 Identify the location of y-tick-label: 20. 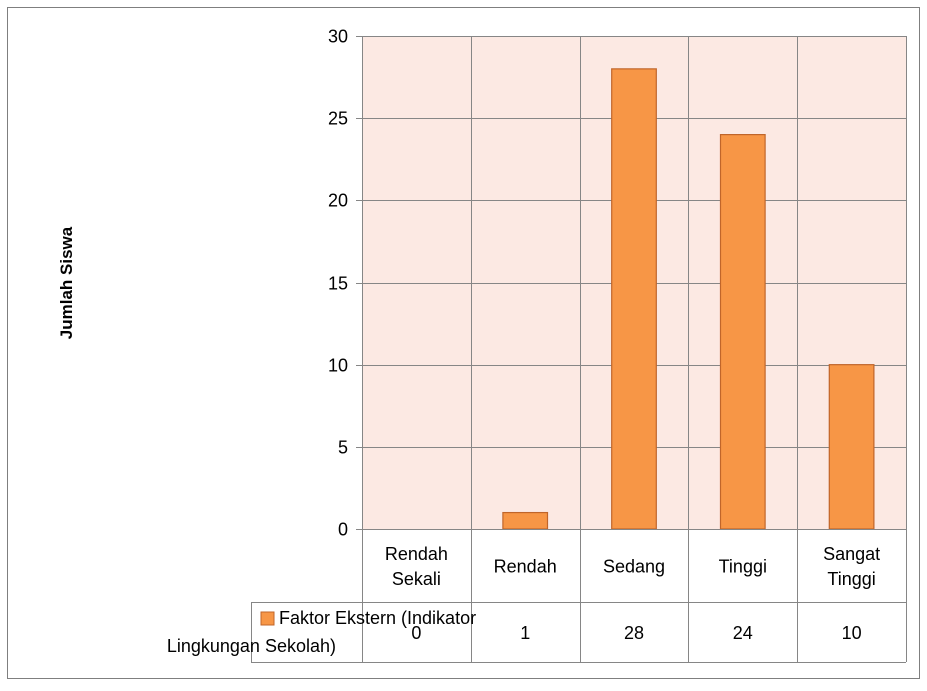
(338, 201).